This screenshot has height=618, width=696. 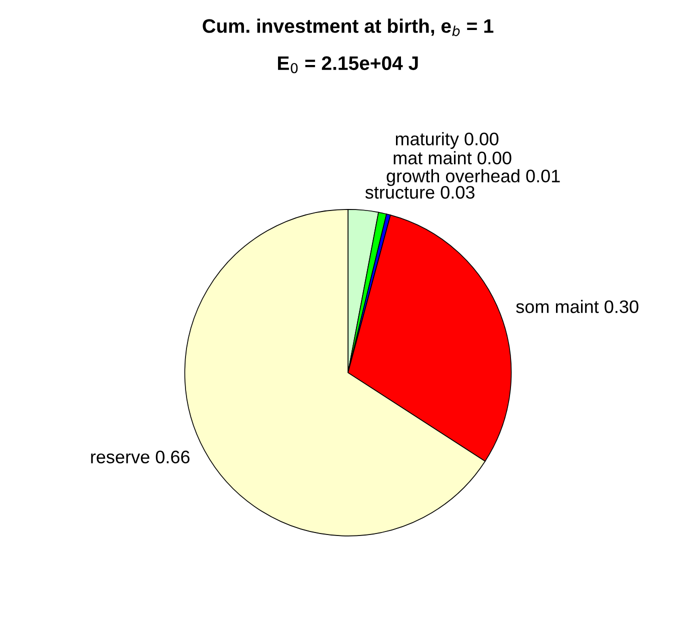 What do you see at coordinates (577, 307) in the screenshot?
I see `slice-label: som maint 0.30` at bounding box center [577, 307].